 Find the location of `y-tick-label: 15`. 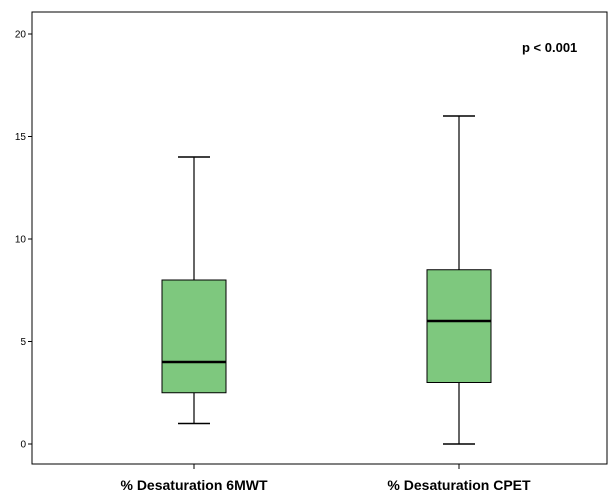

y-tick-label: 15 is located at coordinates (21, 137).